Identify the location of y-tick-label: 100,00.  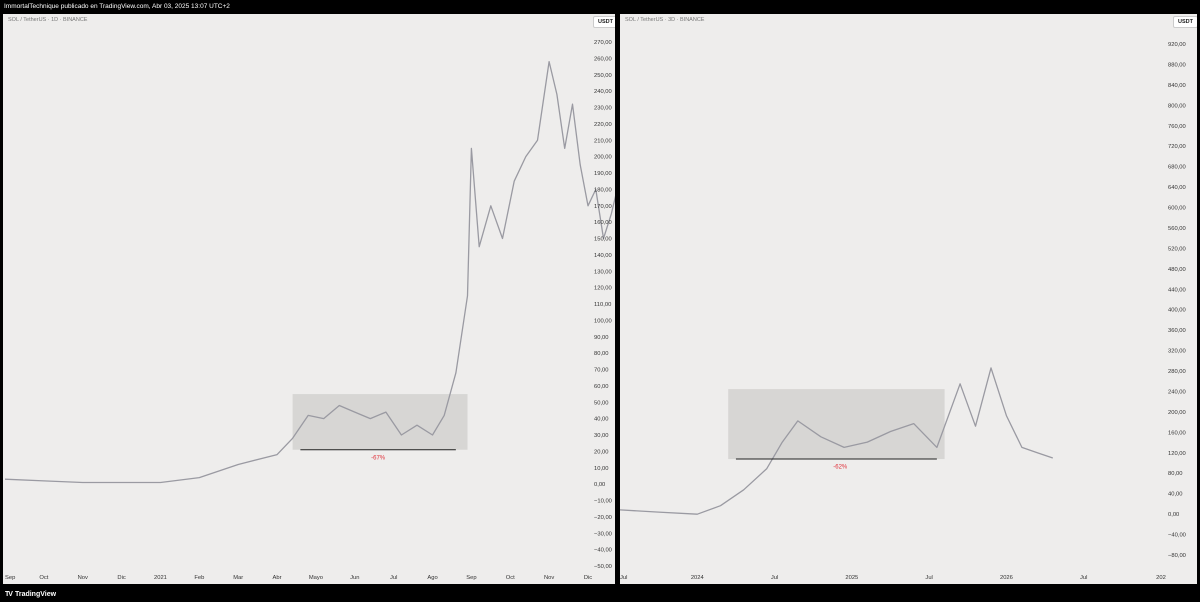
(603, 321).